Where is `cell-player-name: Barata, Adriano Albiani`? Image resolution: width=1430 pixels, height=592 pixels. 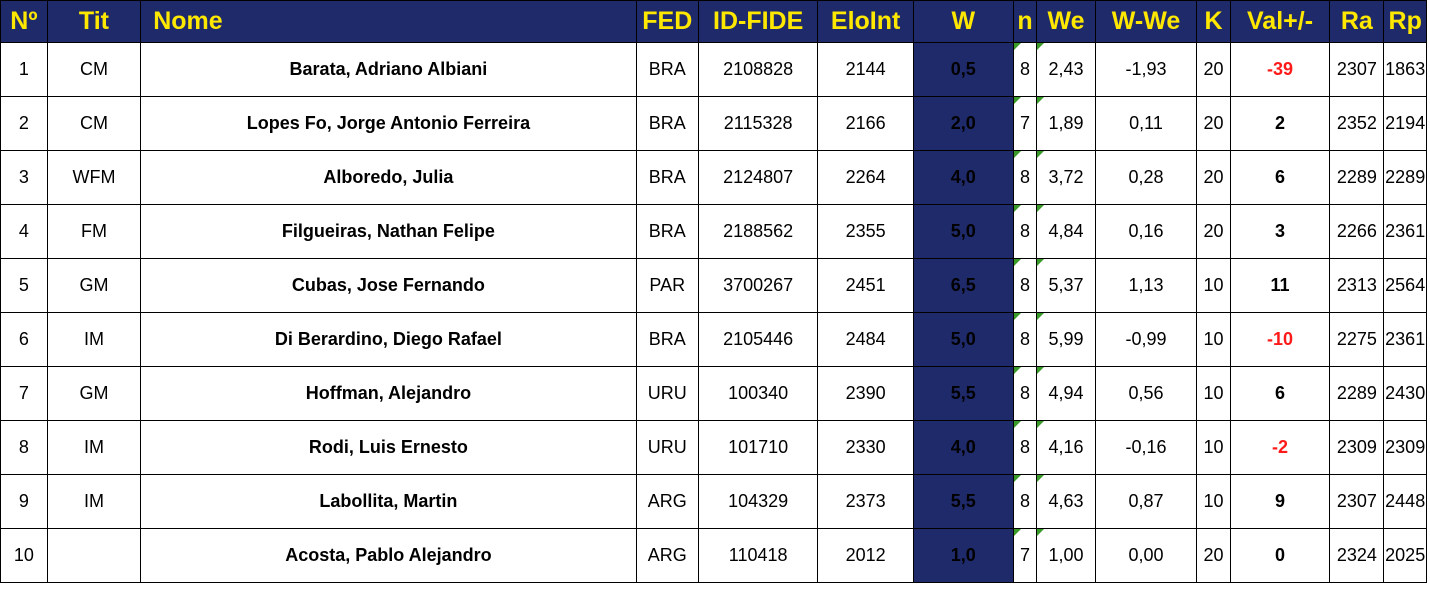 cell-player-name: Barata, Adriano Albiani is located at coordinates (388, 69).